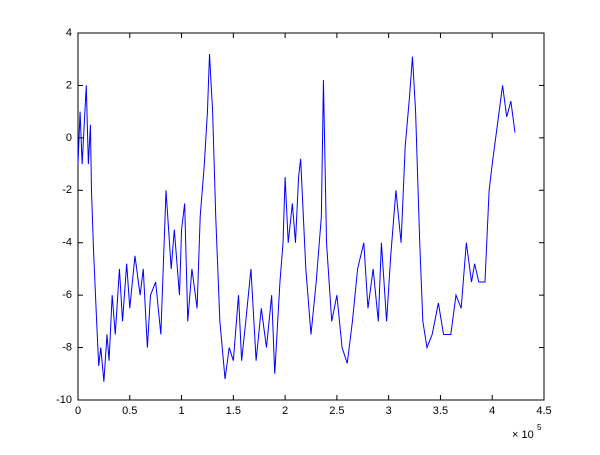  What do you see at coordinates (389, 411) in the screenshot?
I see `x-tick-label: 3` at bounding box center [389, 411].